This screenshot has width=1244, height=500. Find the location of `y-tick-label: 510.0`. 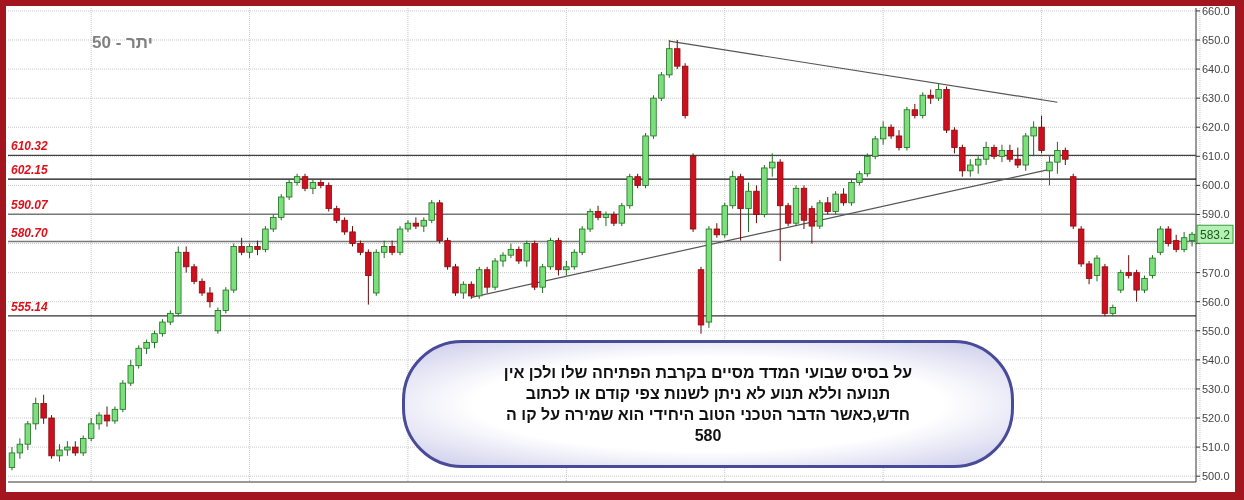

y-tick-label: 510.0 is located at coordinates (1216, 447).